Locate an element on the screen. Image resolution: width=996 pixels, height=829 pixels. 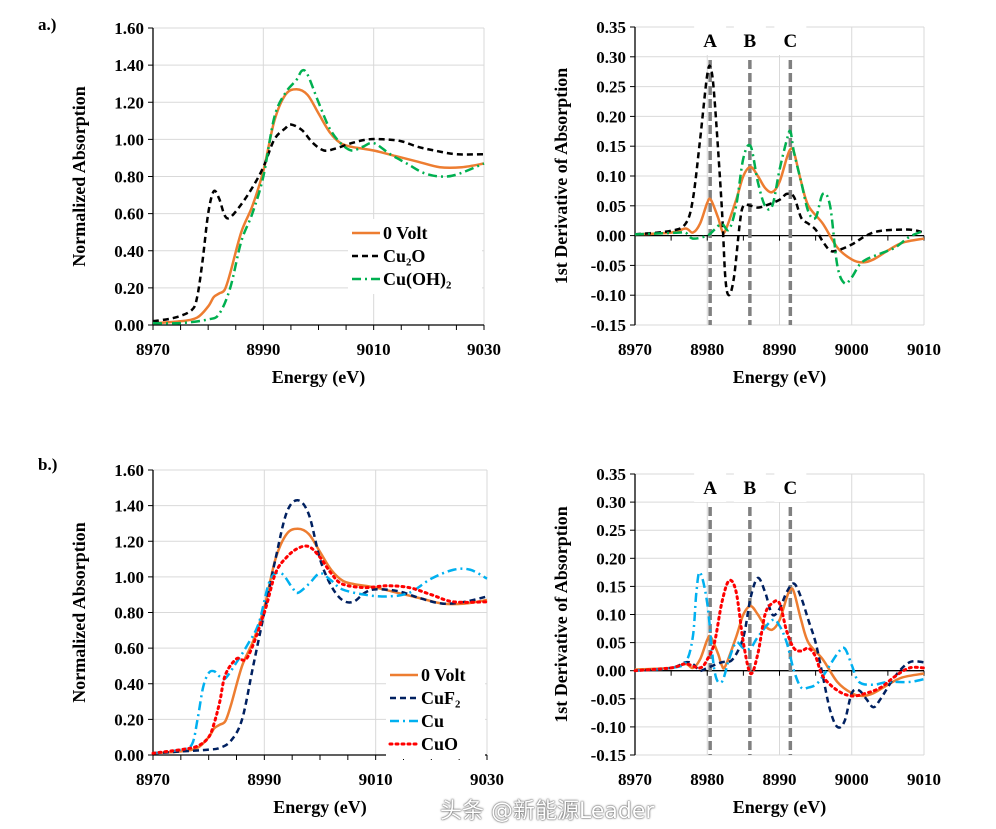
legend: 0 Volt Cu₂O Cu(OH)₂ is located at coordinates (415, 256).